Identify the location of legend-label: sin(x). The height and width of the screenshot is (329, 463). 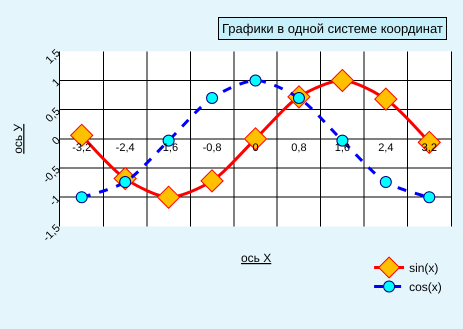
(423, 268).